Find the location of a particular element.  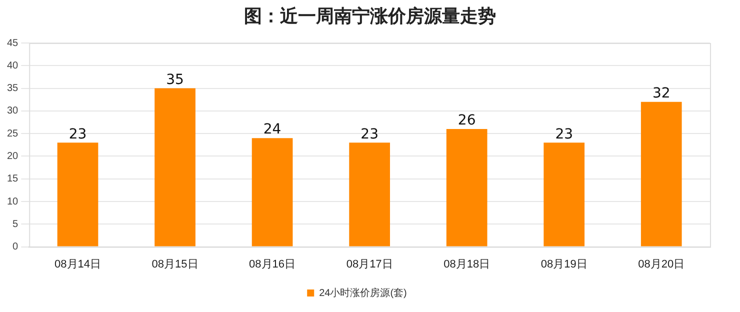

y-tick-label: 0 is located at coordinates (15, 247).